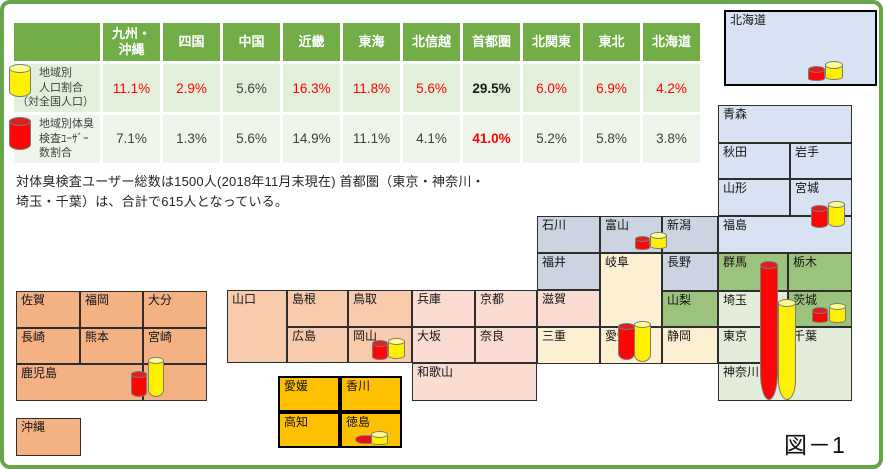  I want to click on value-cell: 1.3%, so click(191, 139).